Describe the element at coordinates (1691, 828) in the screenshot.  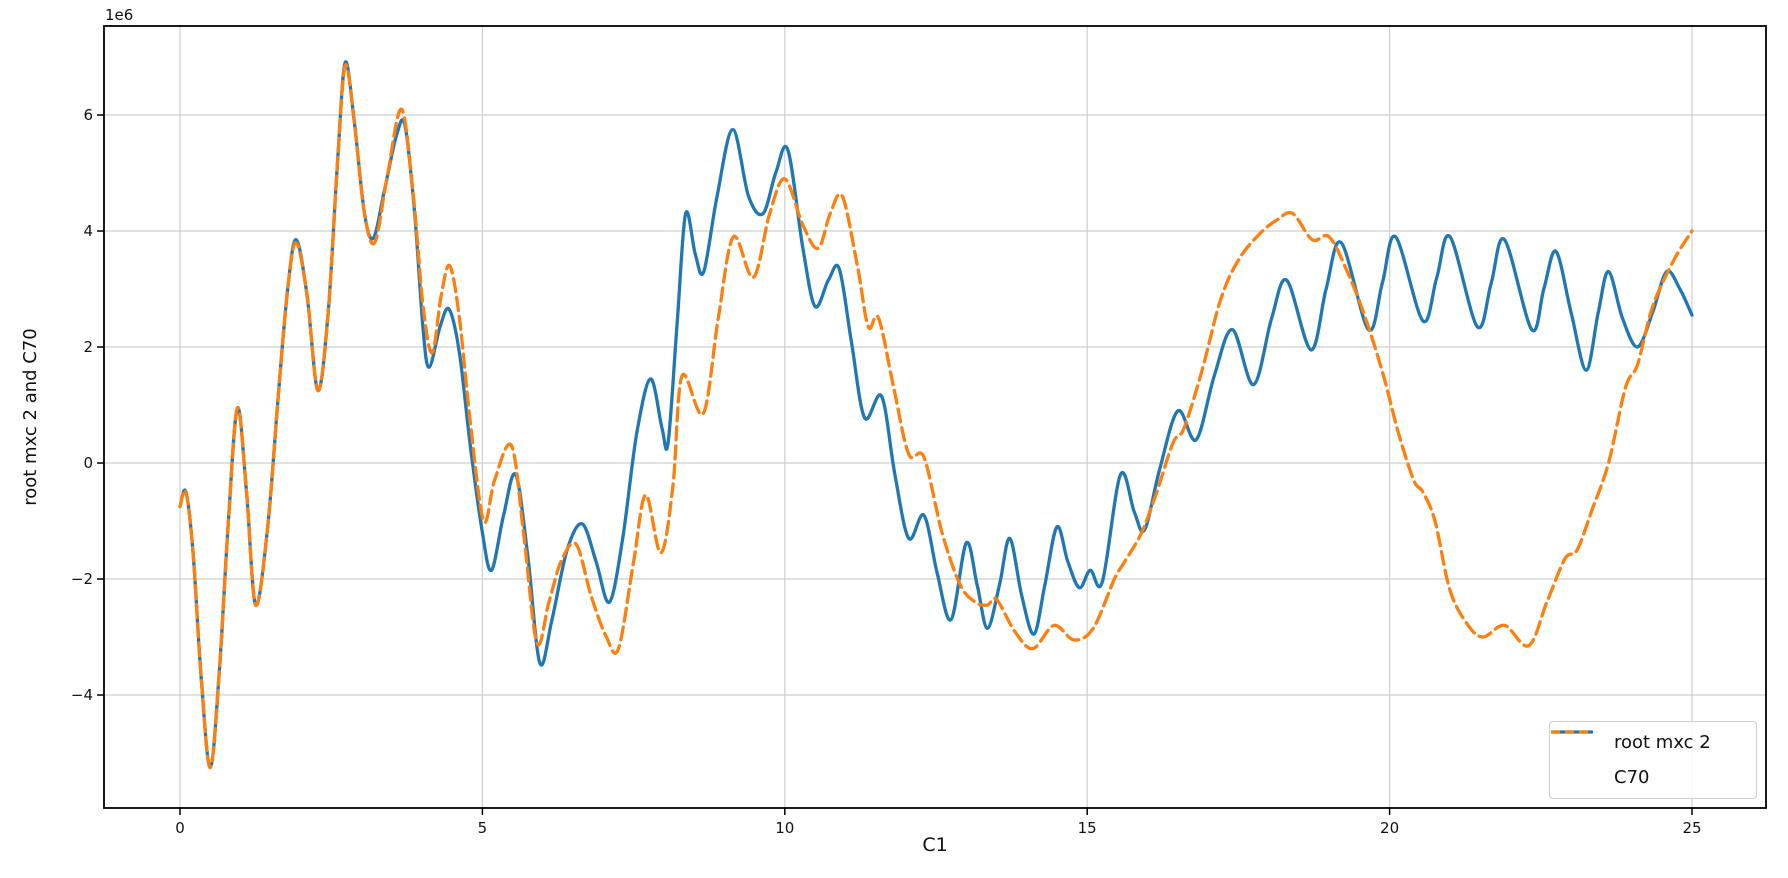
I see `x-tick-label: 25` at that location.